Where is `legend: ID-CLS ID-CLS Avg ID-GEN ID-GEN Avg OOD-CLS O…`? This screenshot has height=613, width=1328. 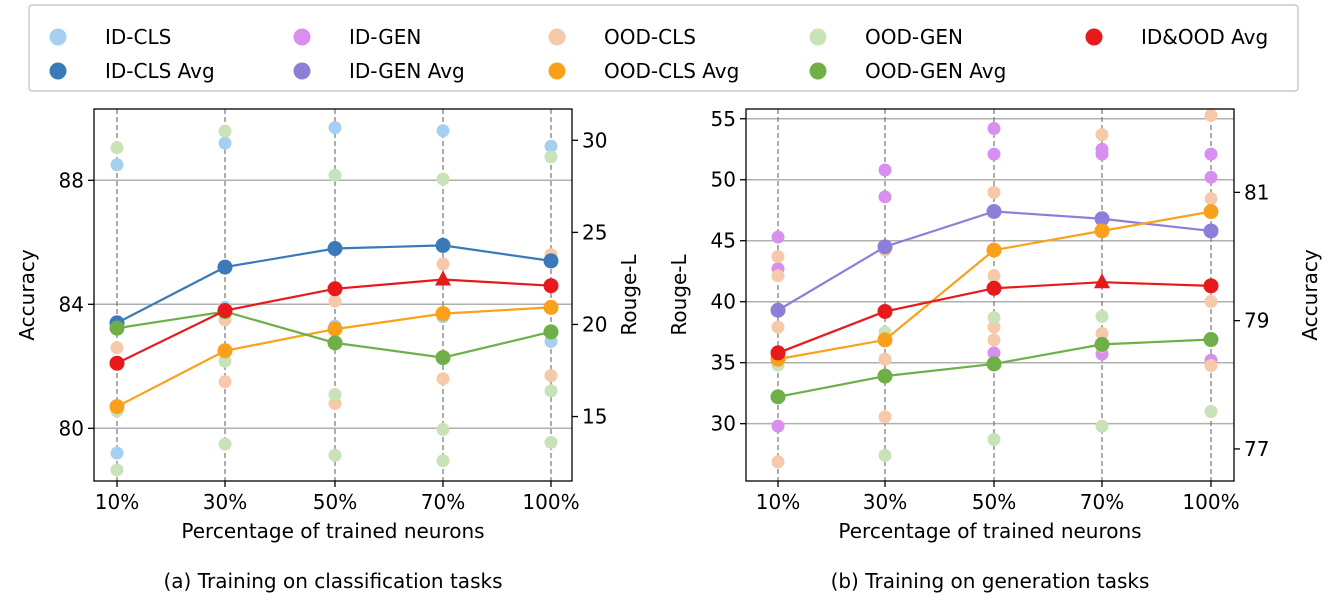
legend: ID-CLS ID-CLS Avg ID-GEN ID-GEN Avg OOD-CLS O… is located at coordinates (663, 48).